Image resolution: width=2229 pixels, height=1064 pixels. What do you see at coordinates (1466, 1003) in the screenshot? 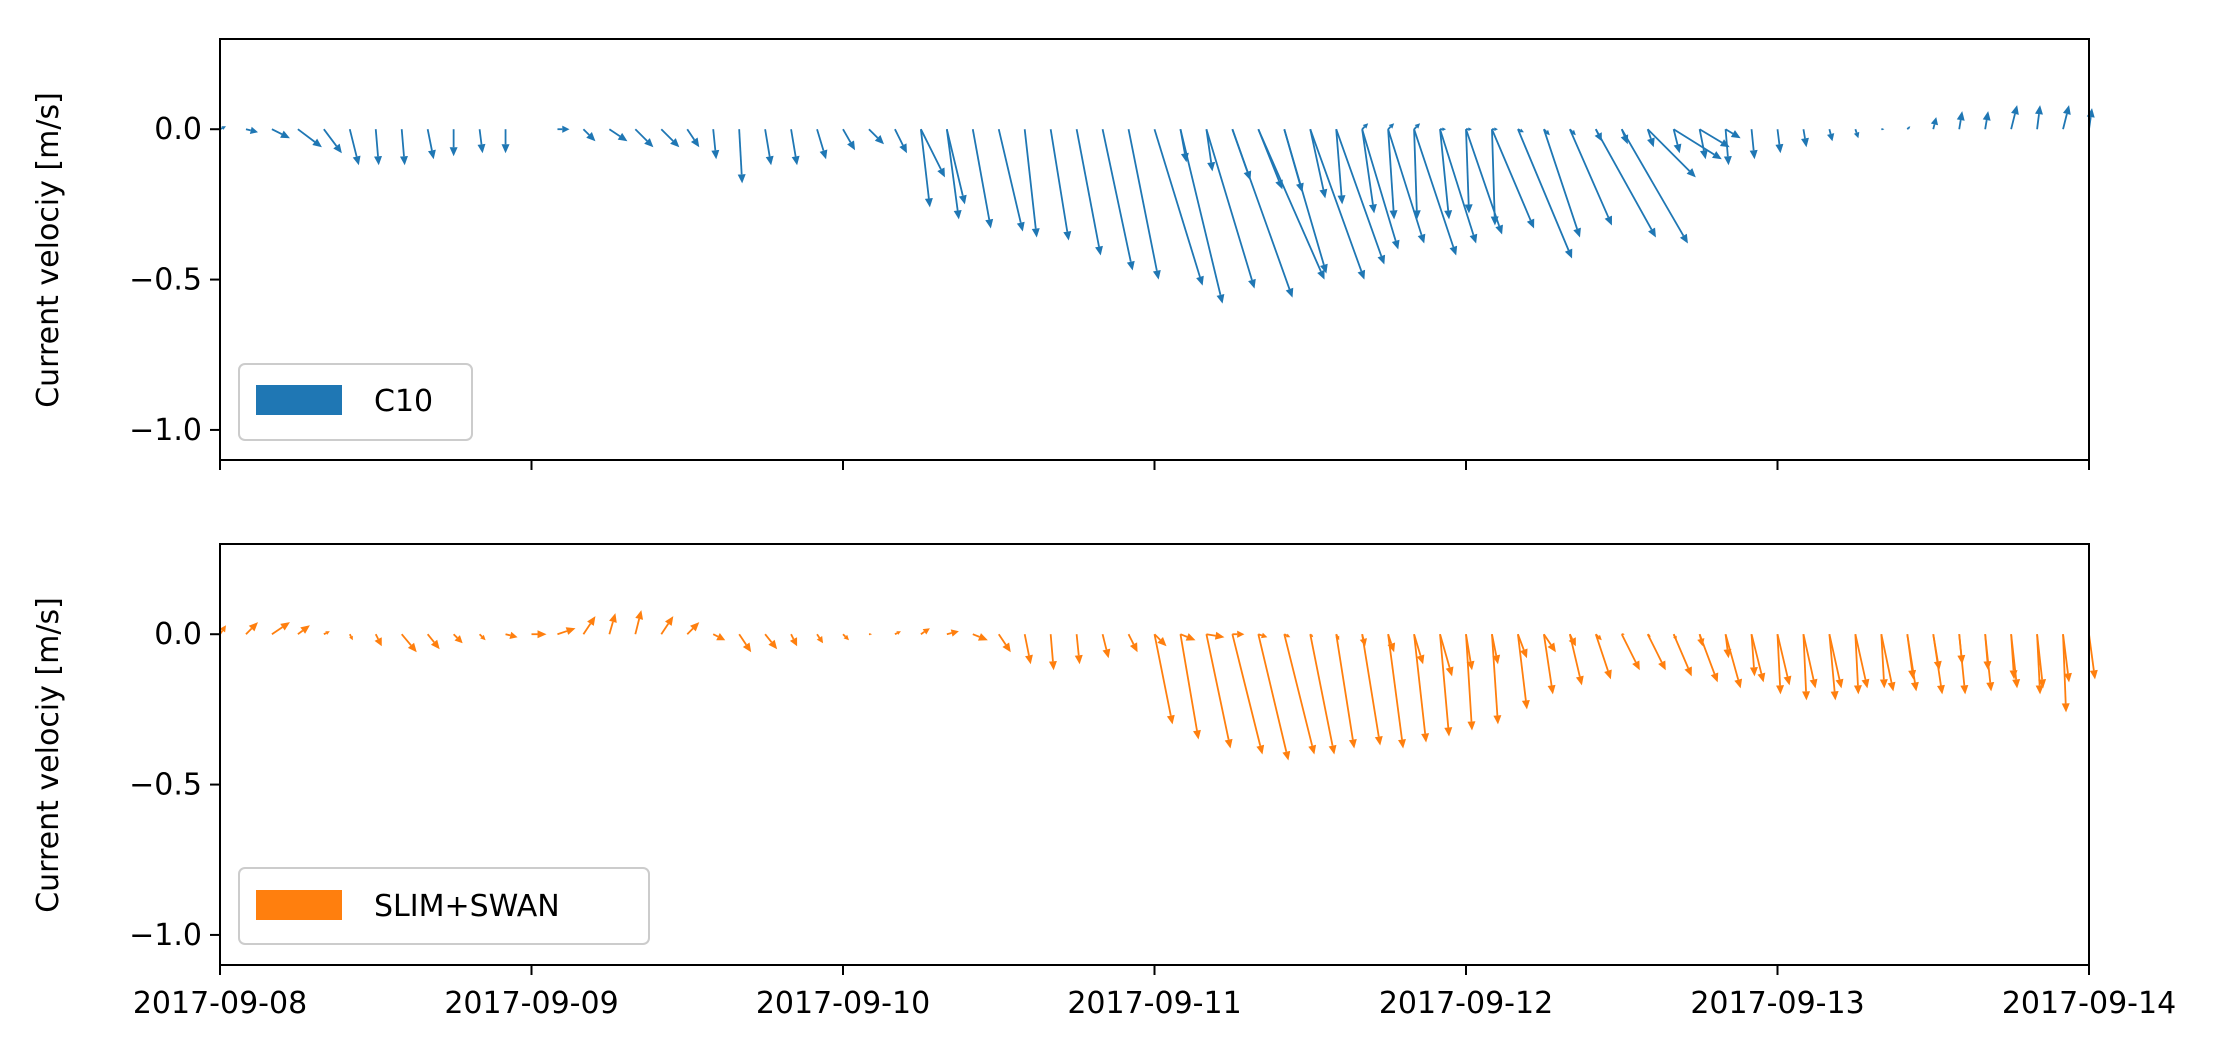
I see `xtick-label: 2017-09-12` at bounding box center [1466, 1003].